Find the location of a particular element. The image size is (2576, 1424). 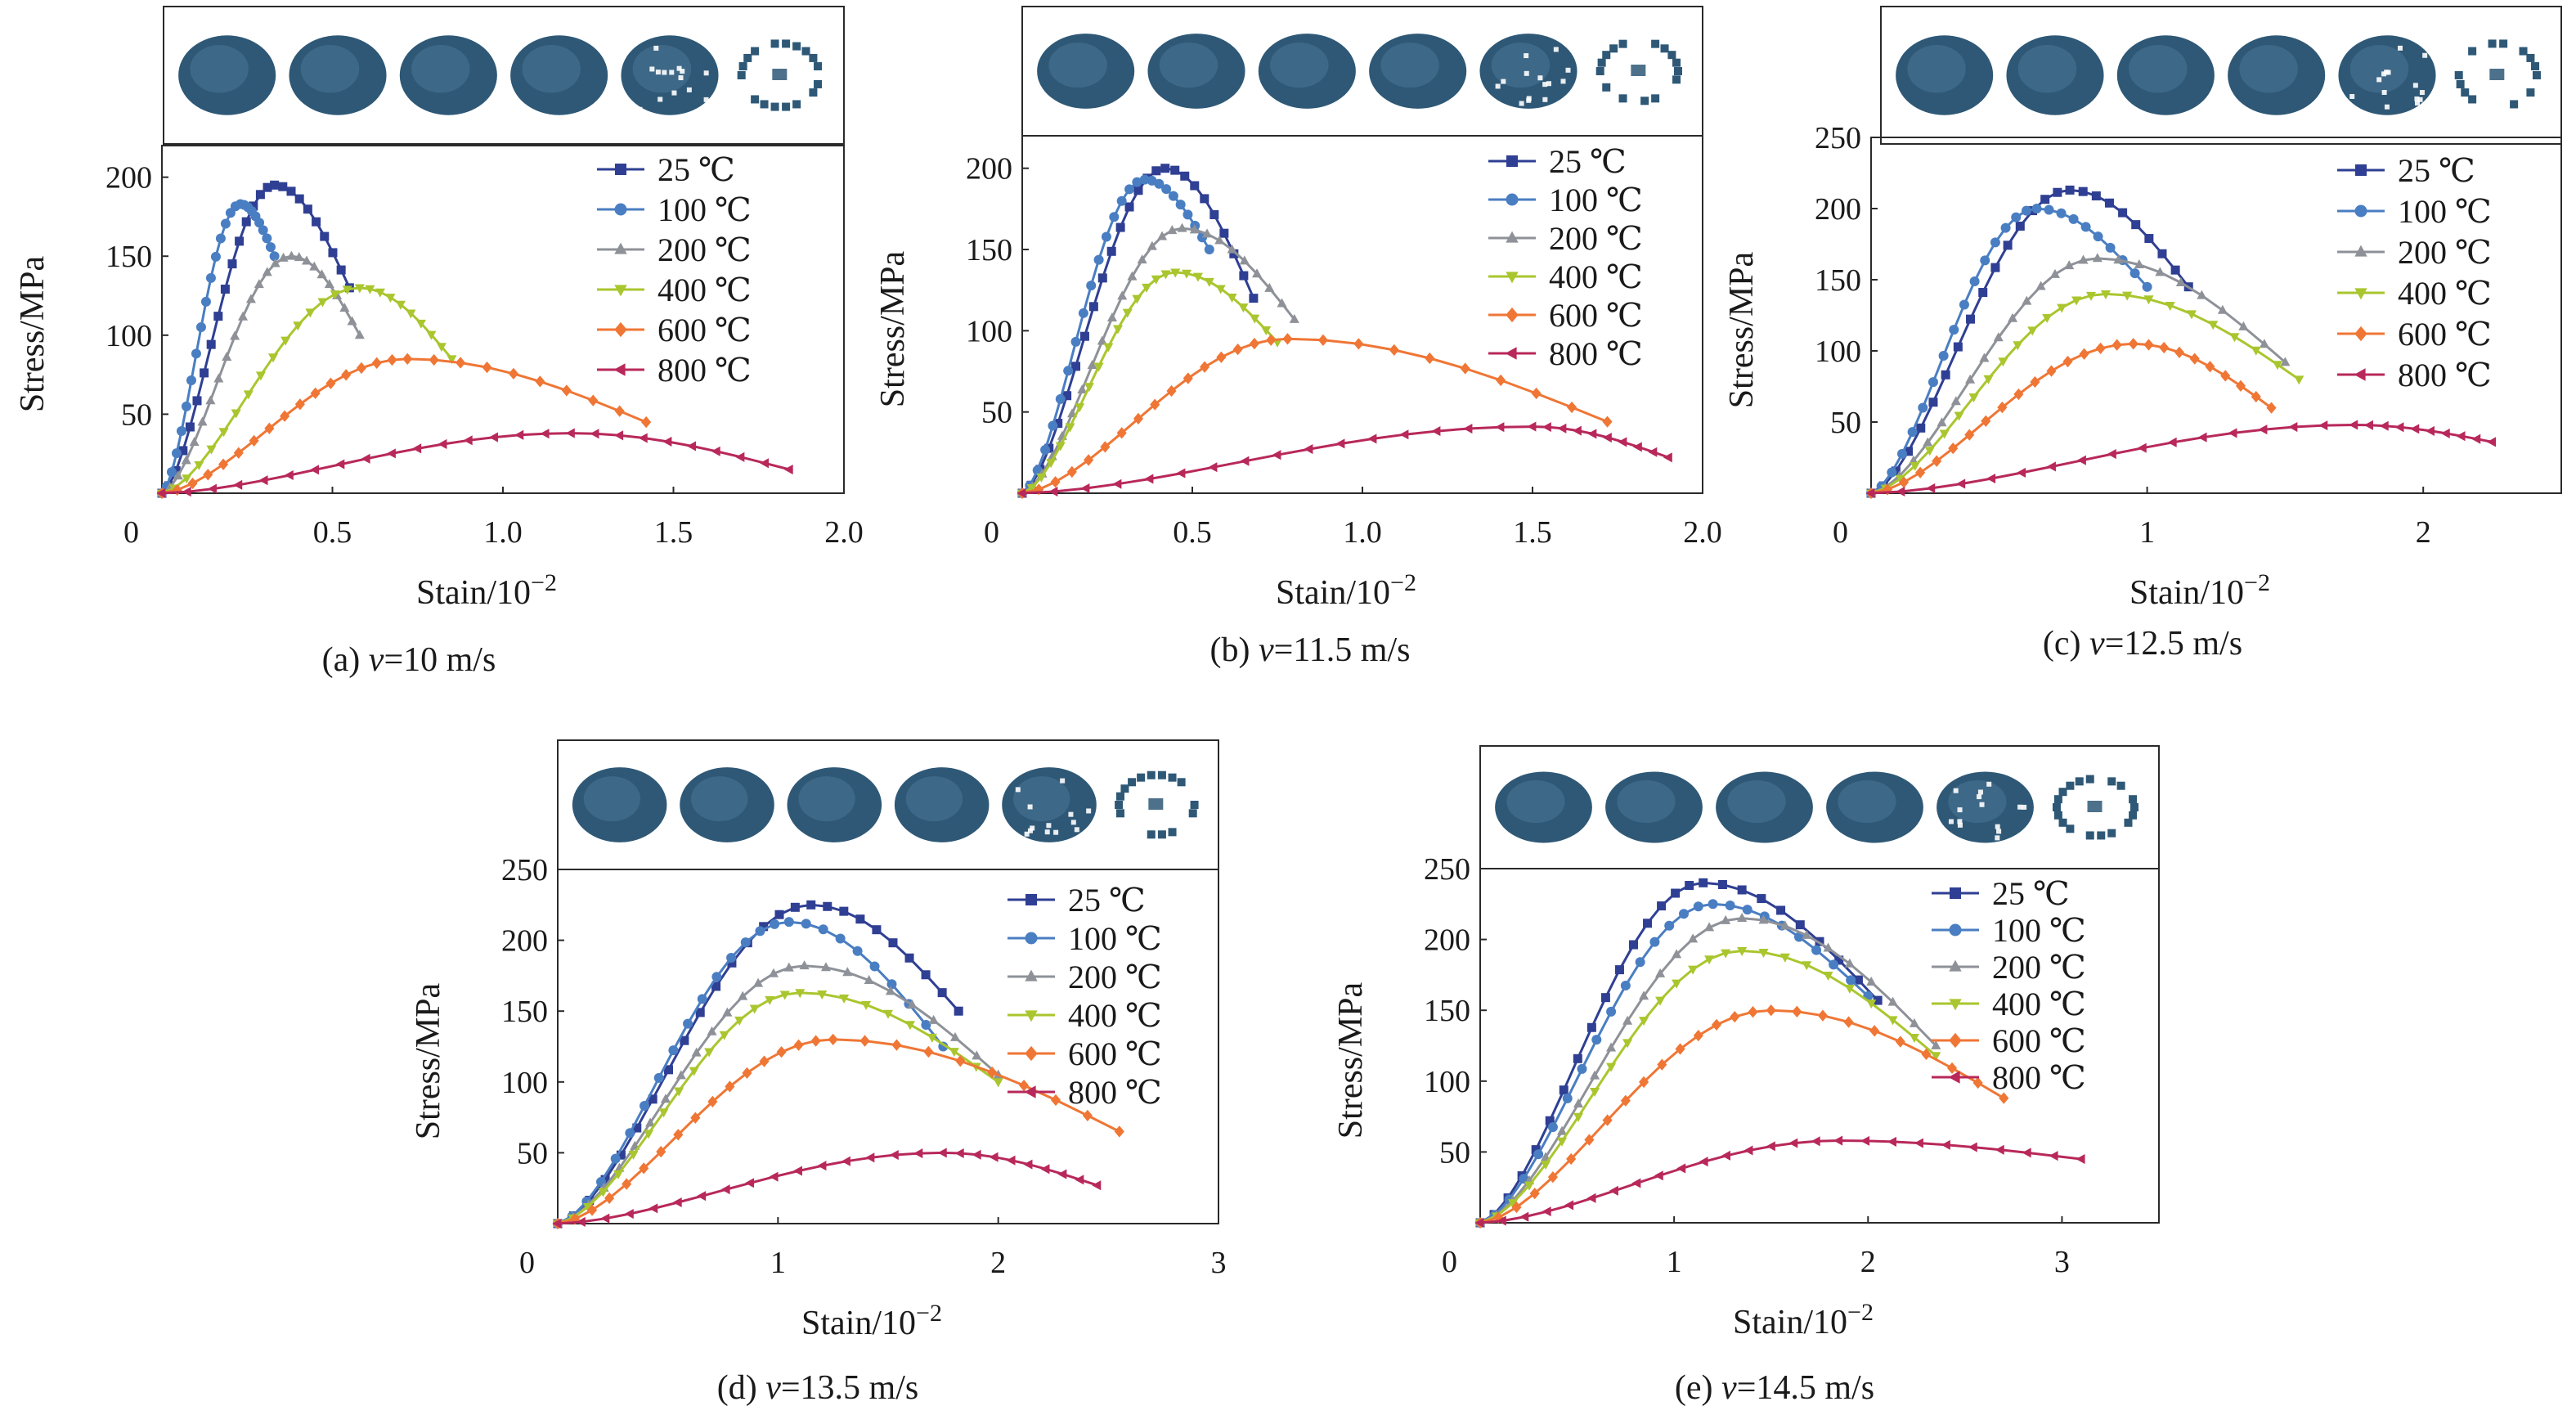

y-axis-label: Stress/MPa is located at coordinates (1351, 1060).